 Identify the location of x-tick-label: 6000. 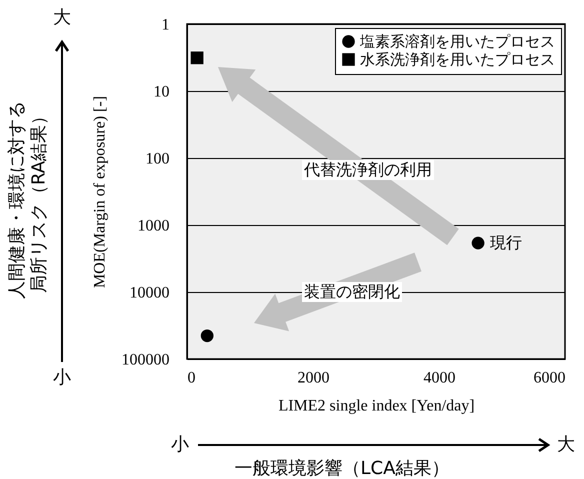
(550, 378).